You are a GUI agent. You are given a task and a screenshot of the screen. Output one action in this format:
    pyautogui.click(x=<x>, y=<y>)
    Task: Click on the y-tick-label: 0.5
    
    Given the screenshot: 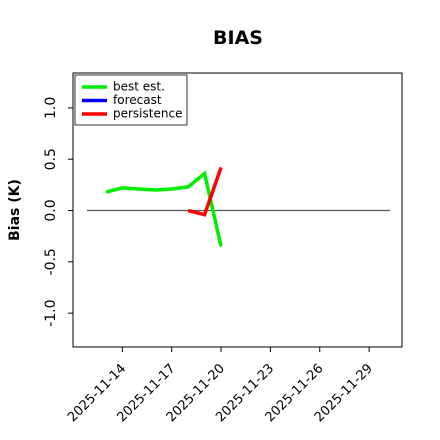 What is the action you would take?
    pyautogui.click(x=51, y=159)
    